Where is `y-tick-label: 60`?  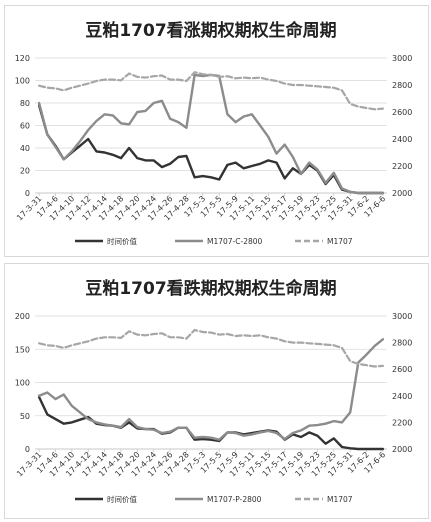 y-tick-label: 60 is located at coordinates (25, 126).